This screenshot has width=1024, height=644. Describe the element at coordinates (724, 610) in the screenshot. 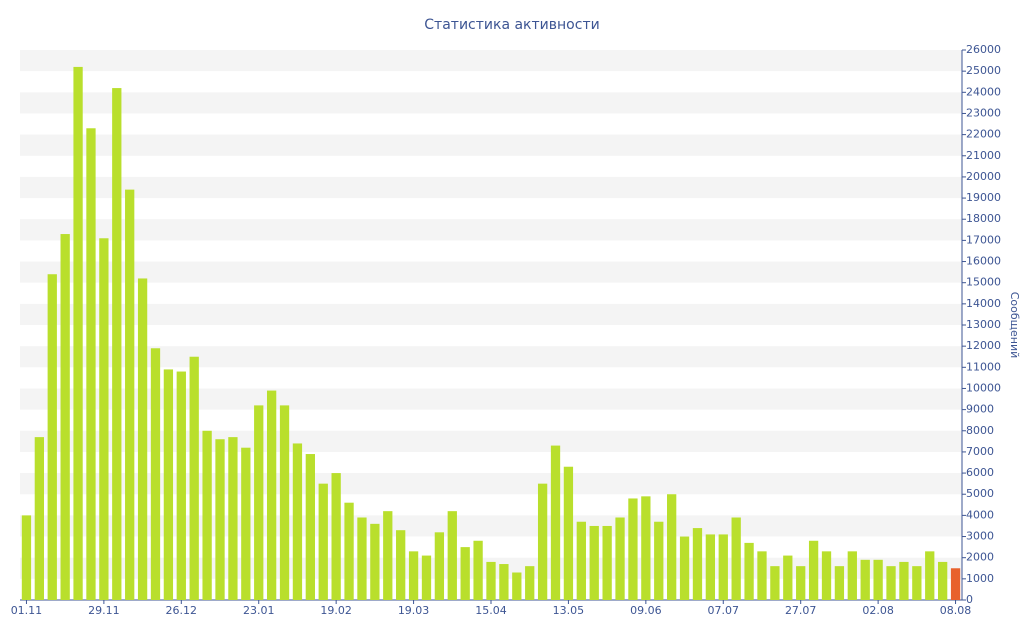

I see `x-tick-label: 07.07` at that location.